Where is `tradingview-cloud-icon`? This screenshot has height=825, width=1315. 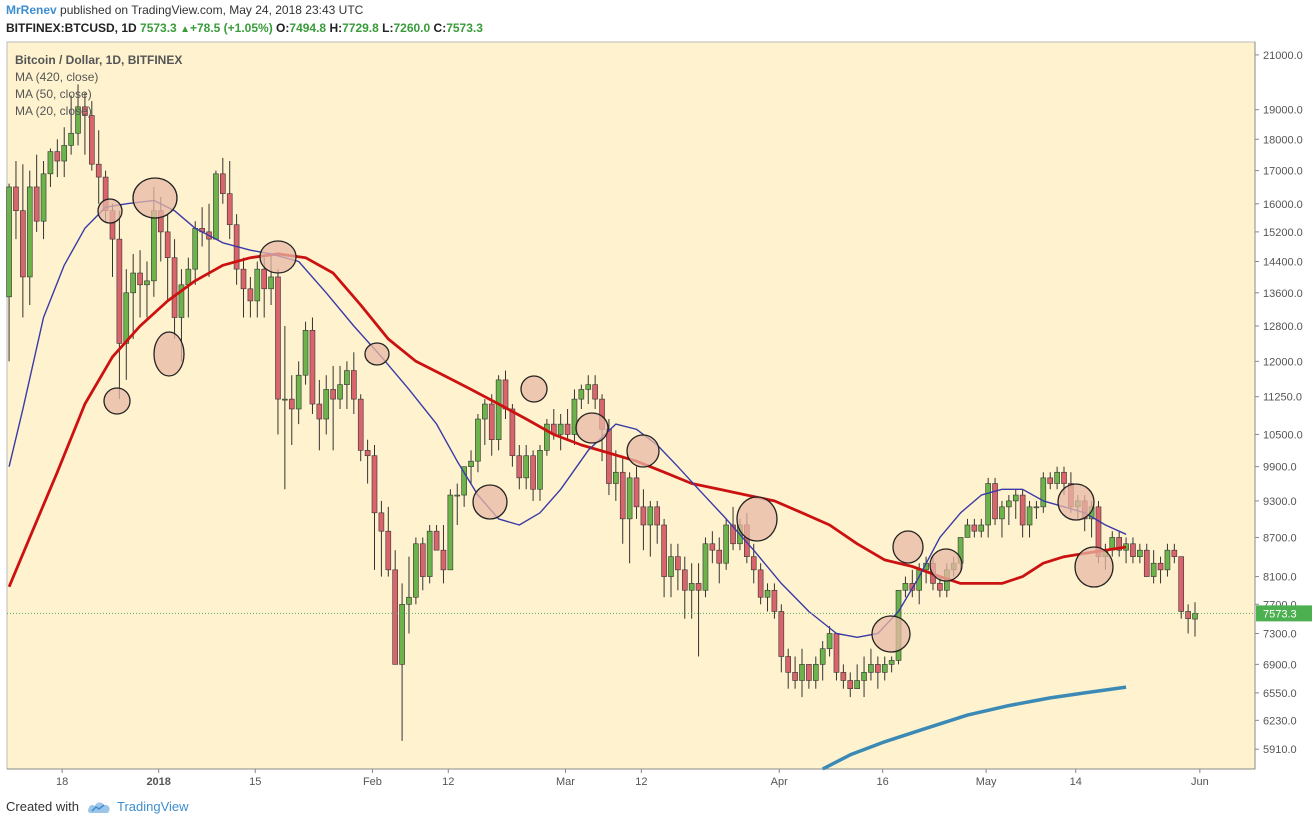 tradingview-cloud-icon is located at coordinates (99, 807).